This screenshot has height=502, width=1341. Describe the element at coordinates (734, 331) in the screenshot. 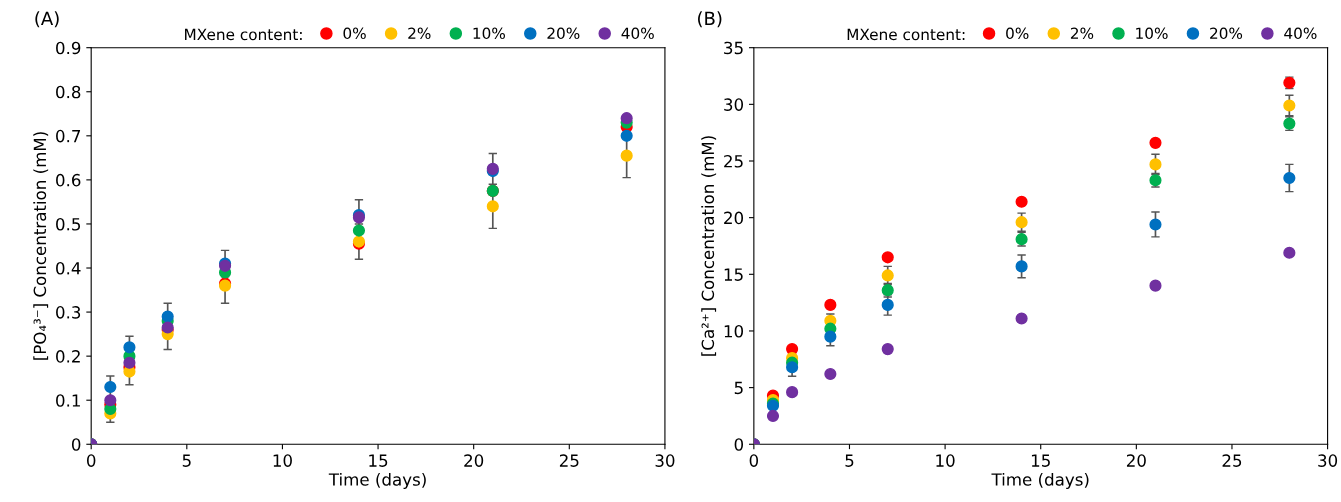

I see `y-tick-label: 10` at that location.